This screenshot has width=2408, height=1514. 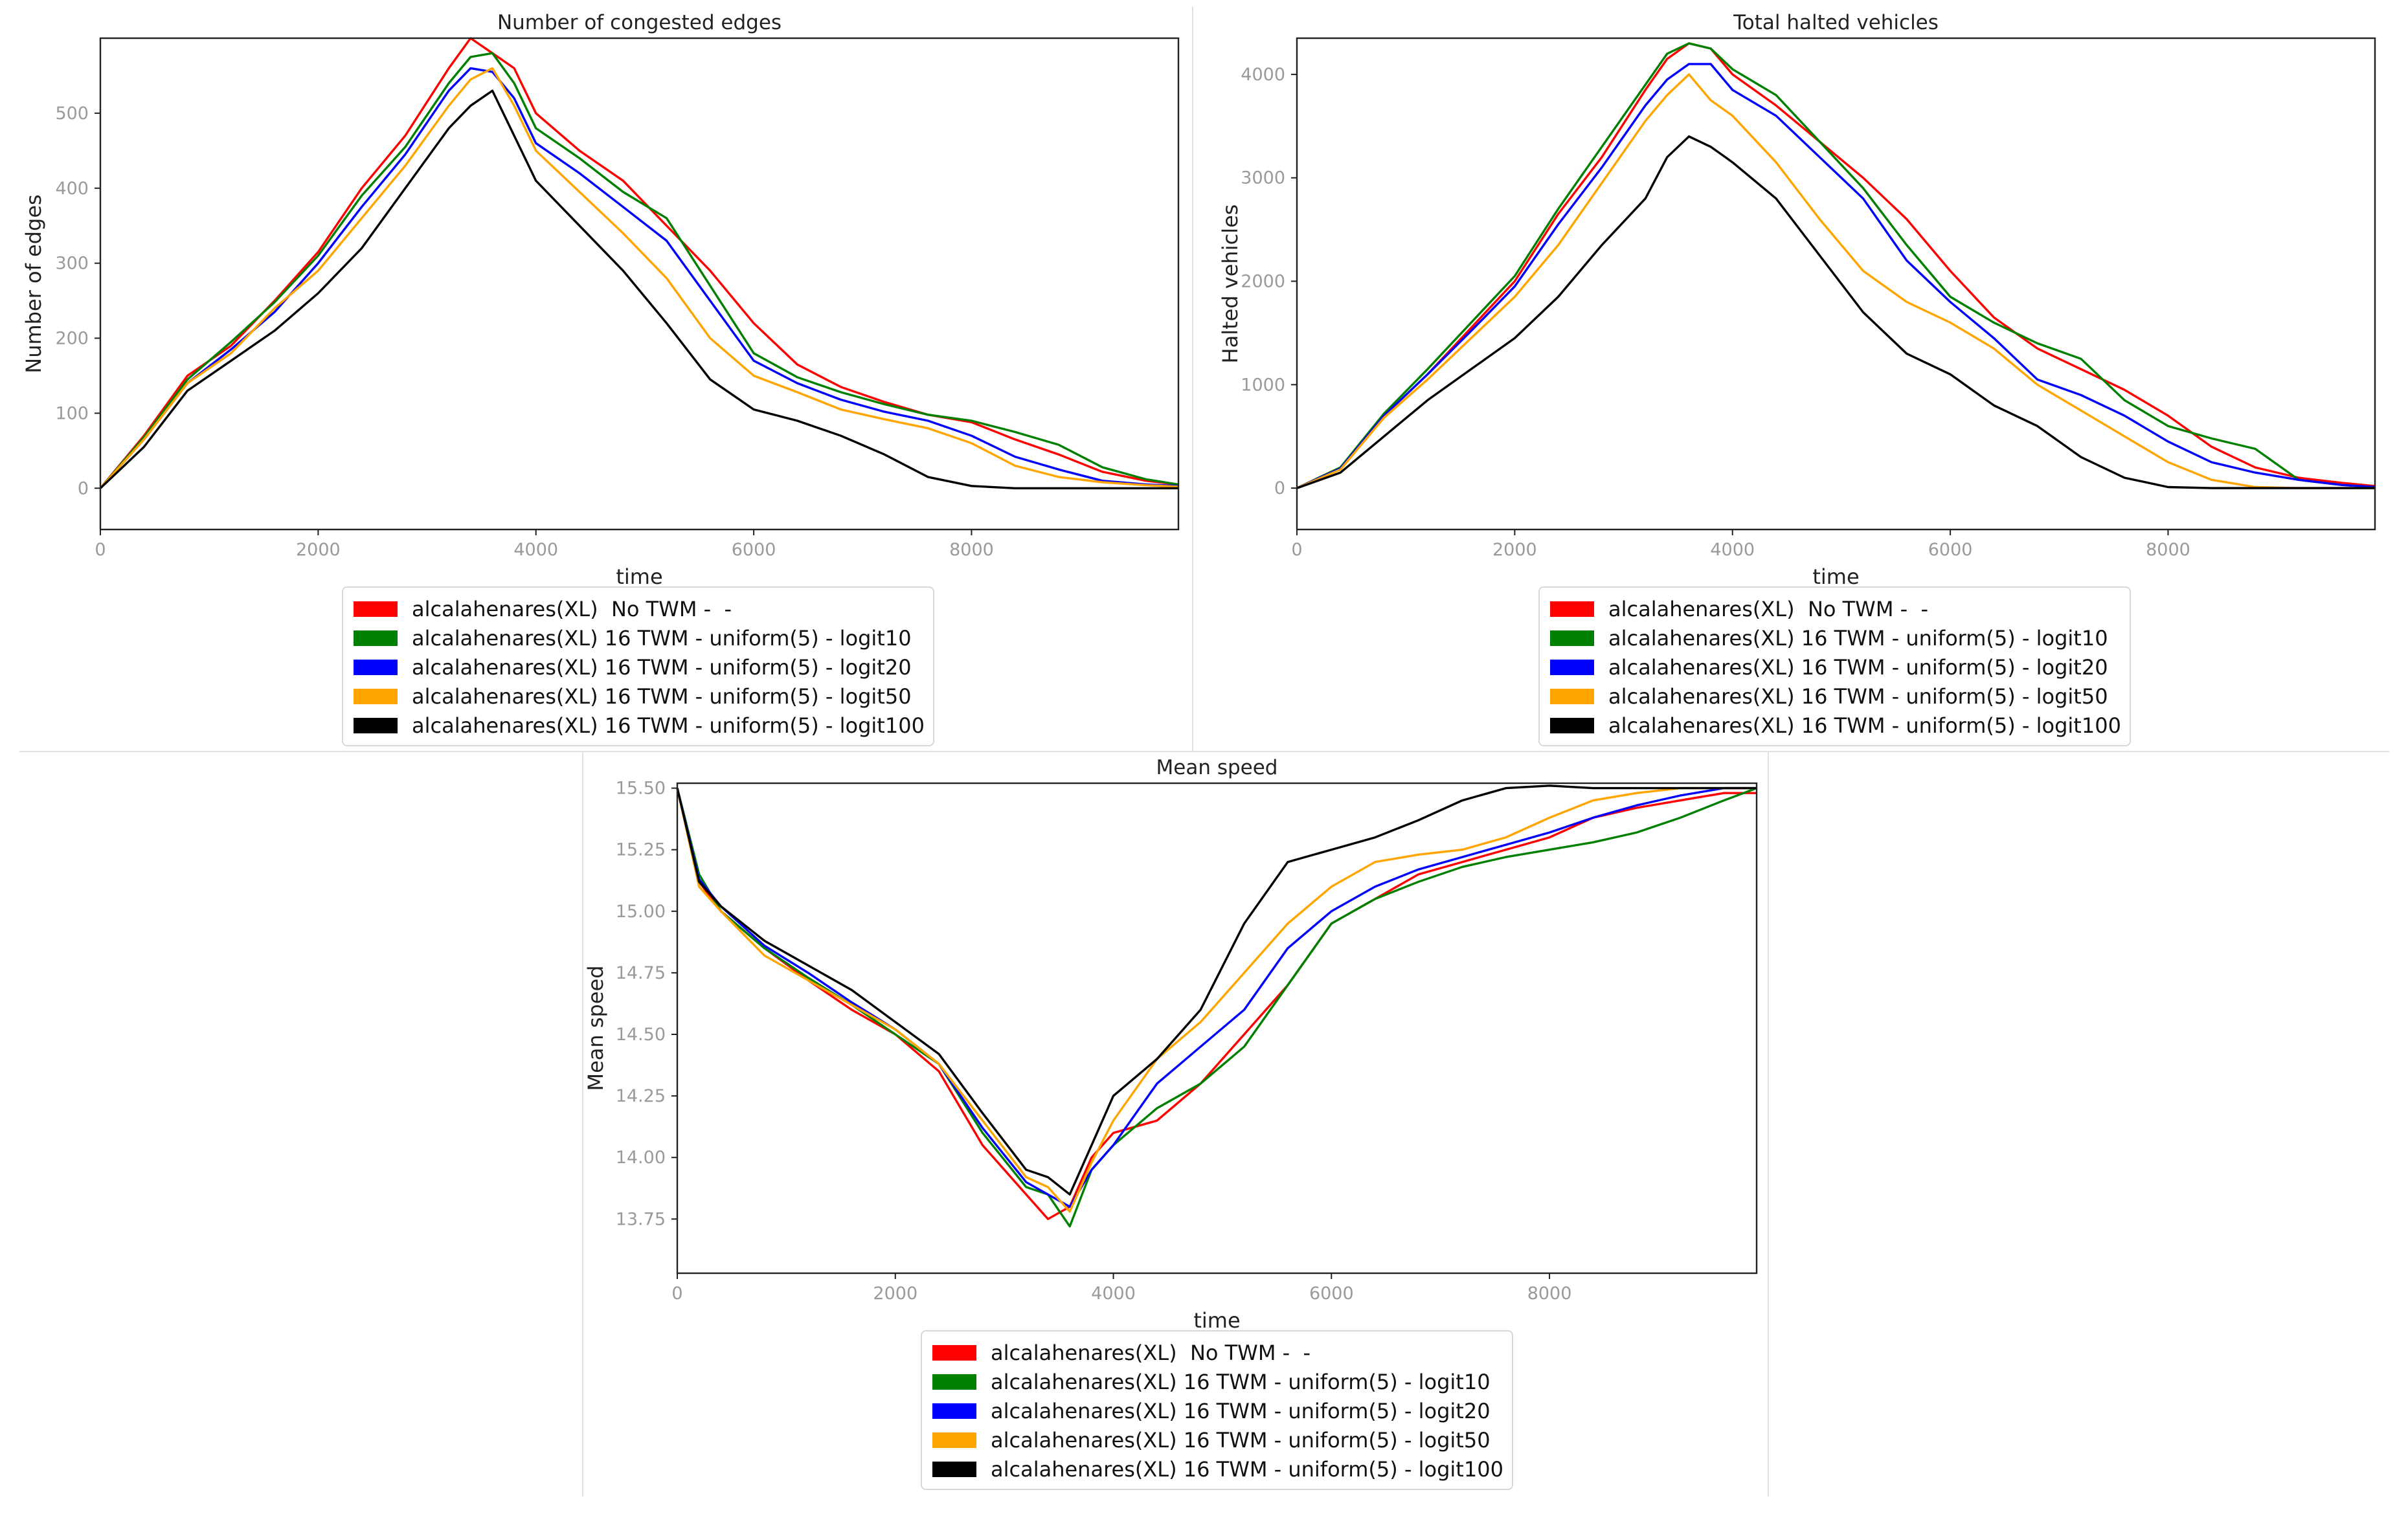 What do you see at coordinates (641, 1219) in the screenshot?
I see `y-tick-label: 13.75` at bounding box center [641, 1219].